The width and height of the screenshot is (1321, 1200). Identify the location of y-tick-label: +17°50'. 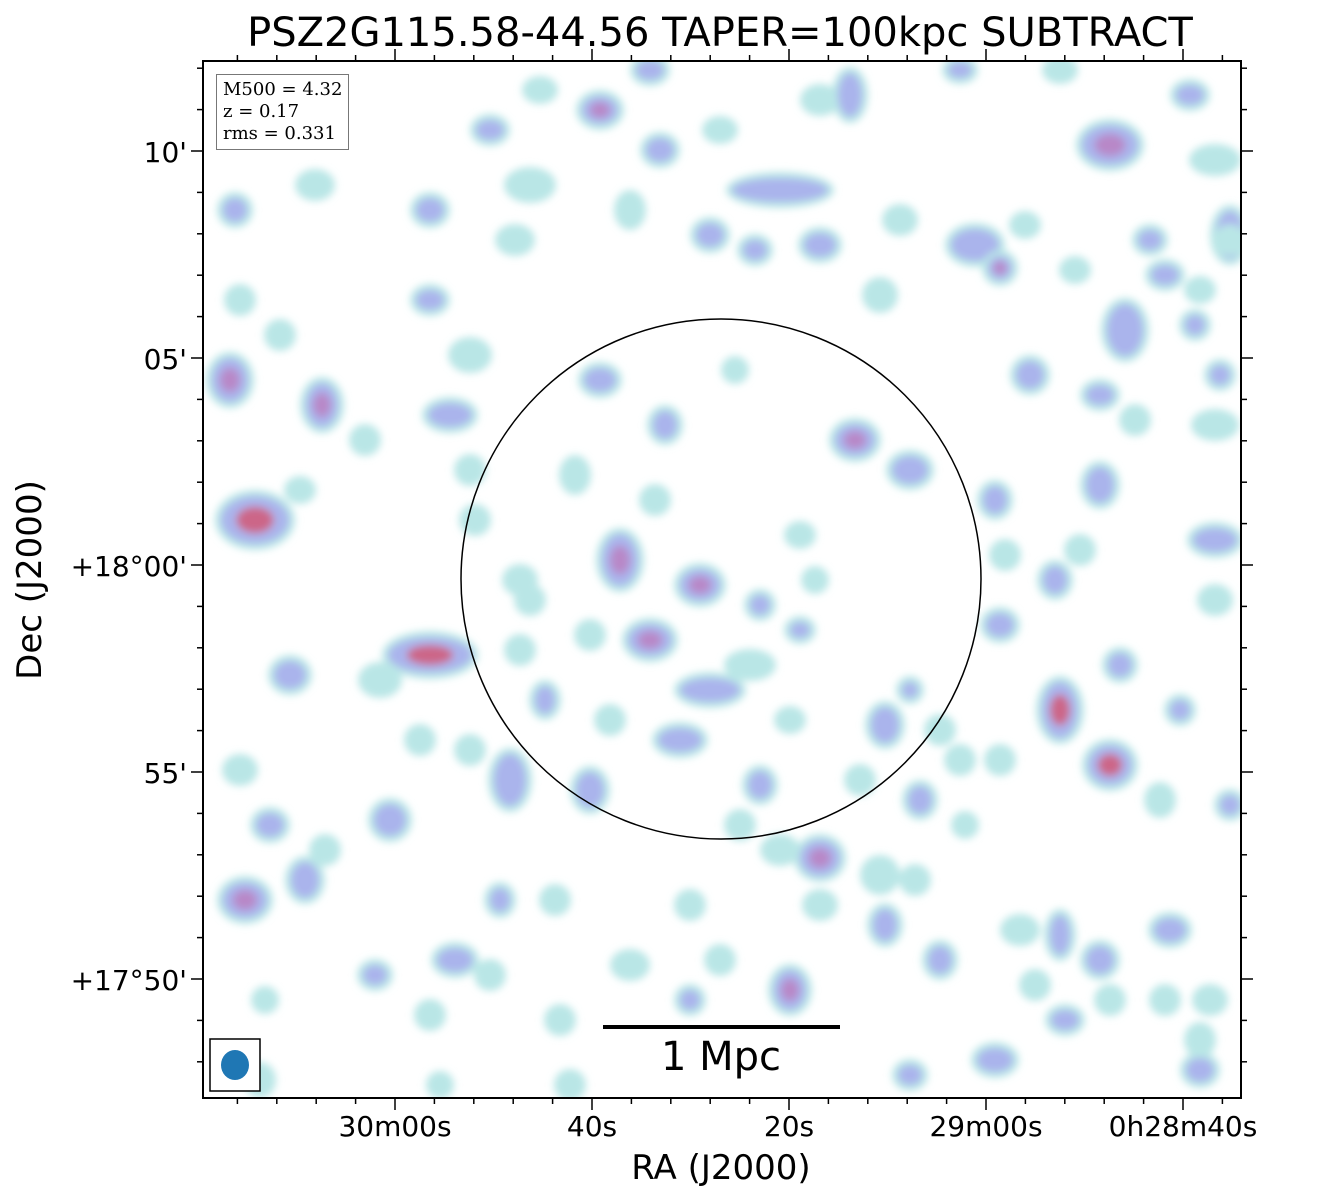
(128, 980).